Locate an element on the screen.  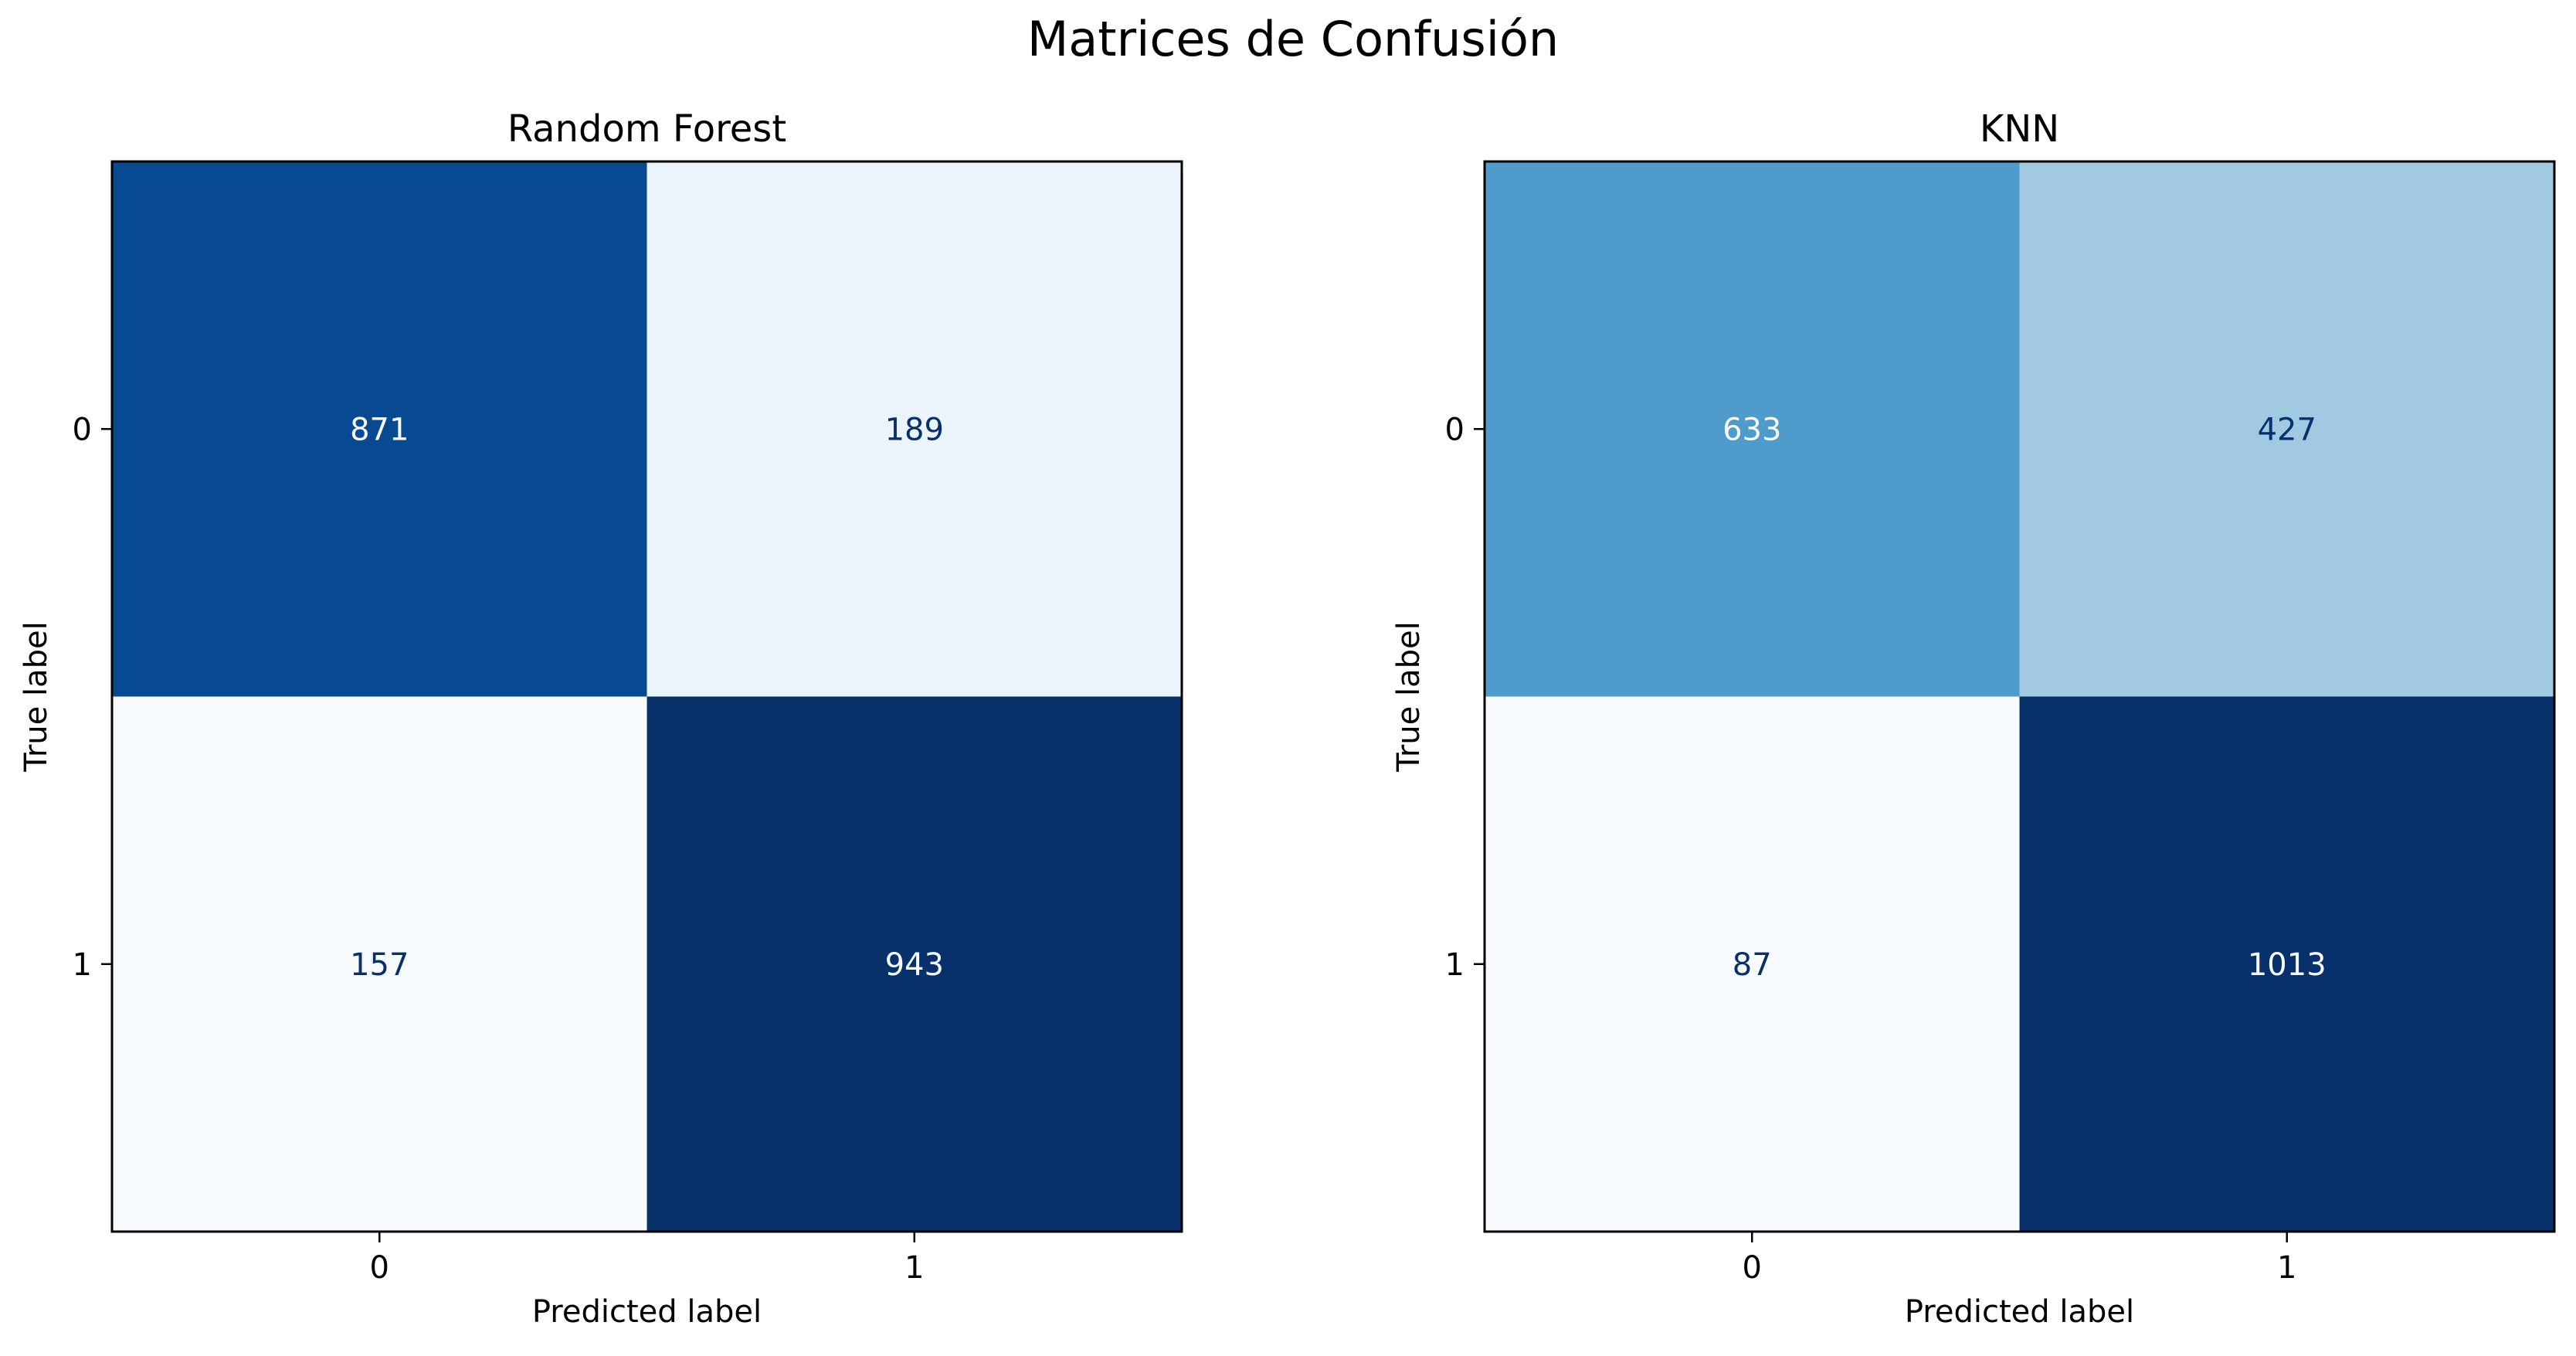
cell-value-label: 871 is located at coordinates (380, 429).